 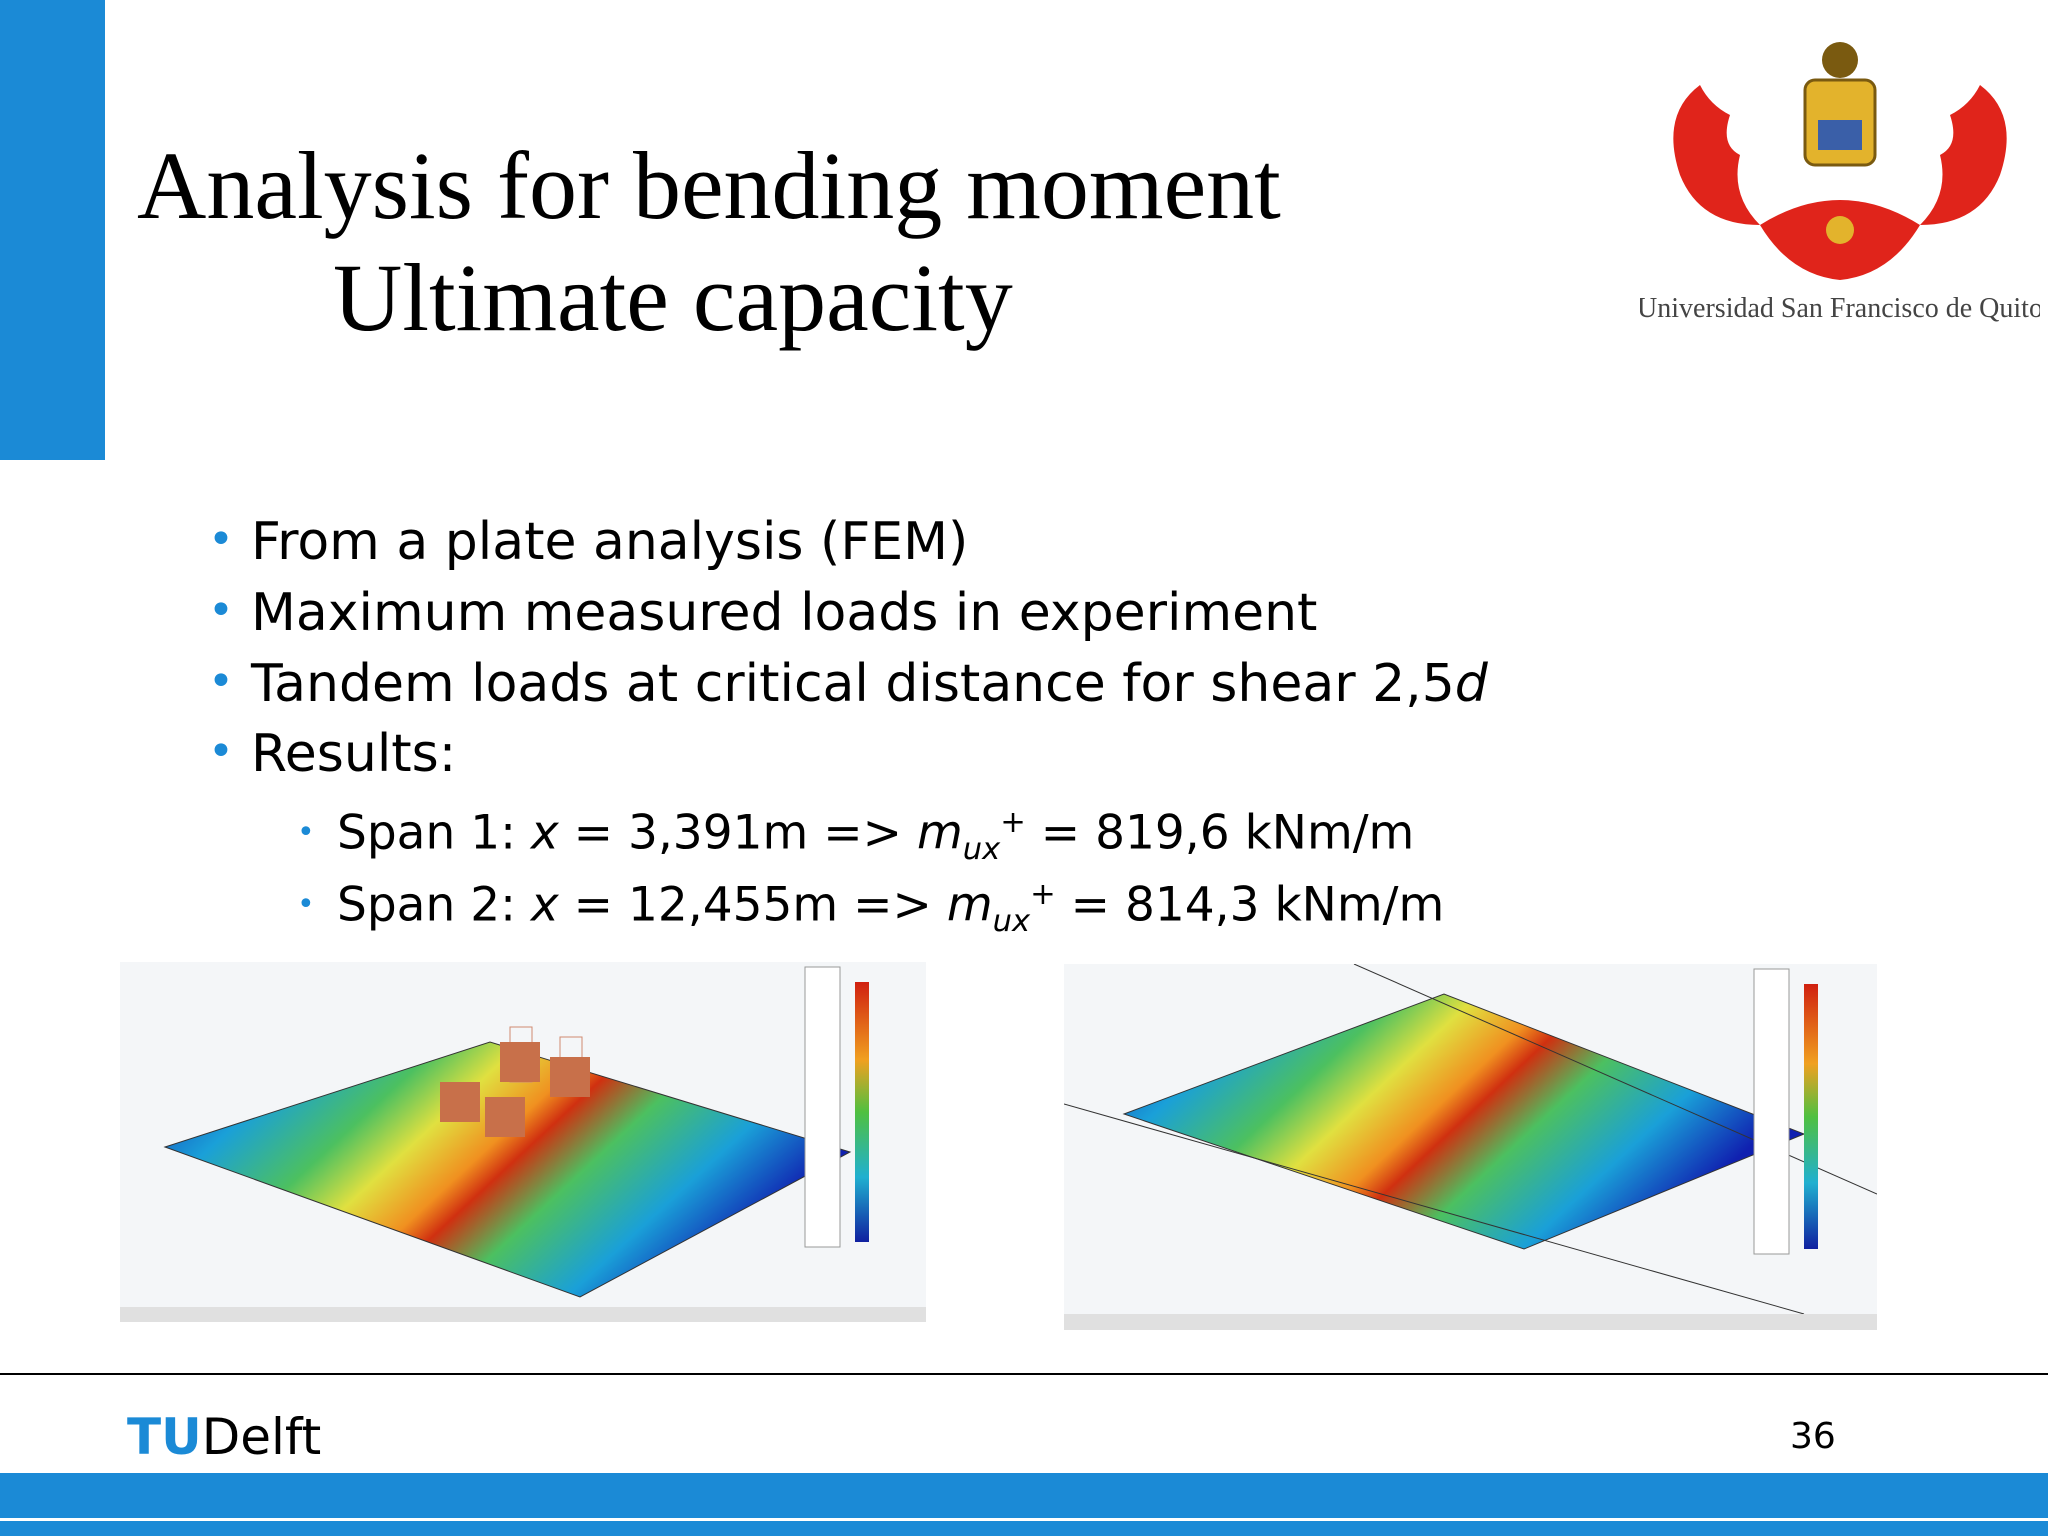 I want to click on title-line: Ultimate capacity, so click(x=673, y=297).